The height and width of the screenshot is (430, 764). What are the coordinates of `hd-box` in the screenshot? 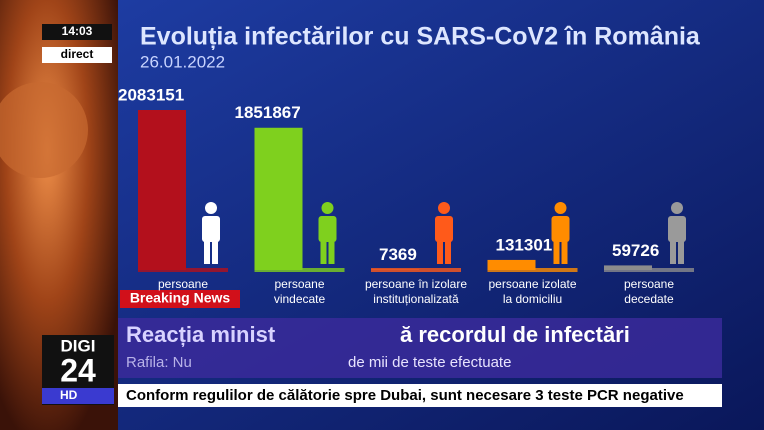 It's located at (78, 396).